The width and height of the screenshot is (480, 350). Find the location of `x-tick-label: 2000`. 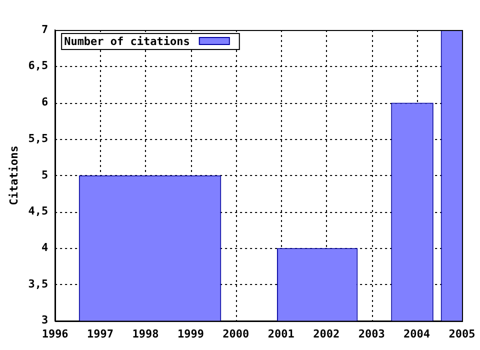

x-tick-label: 2000 is located at coordinates (236, 333).